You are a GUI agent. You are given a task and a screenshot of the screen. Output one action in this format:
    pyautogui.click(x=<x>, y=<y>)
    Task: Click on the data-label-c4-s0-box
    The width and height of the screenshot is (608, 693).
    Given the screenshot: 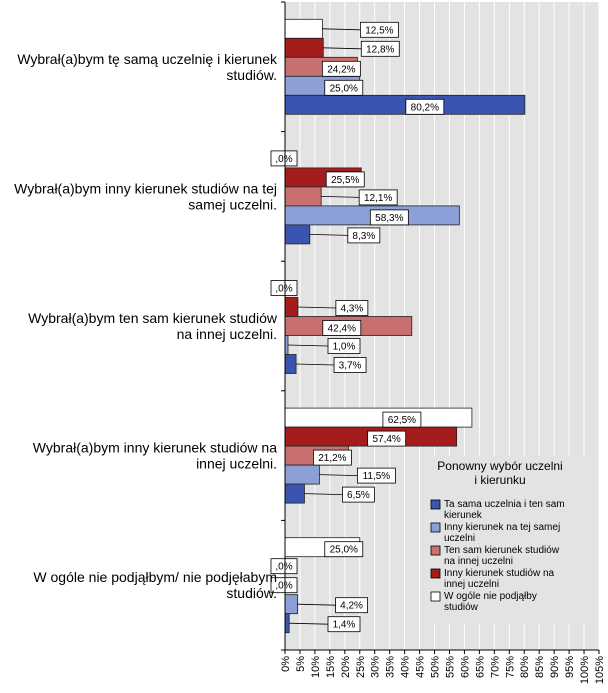 What is the action you would take?
    pyautogui.click(x=344, y=549)
    